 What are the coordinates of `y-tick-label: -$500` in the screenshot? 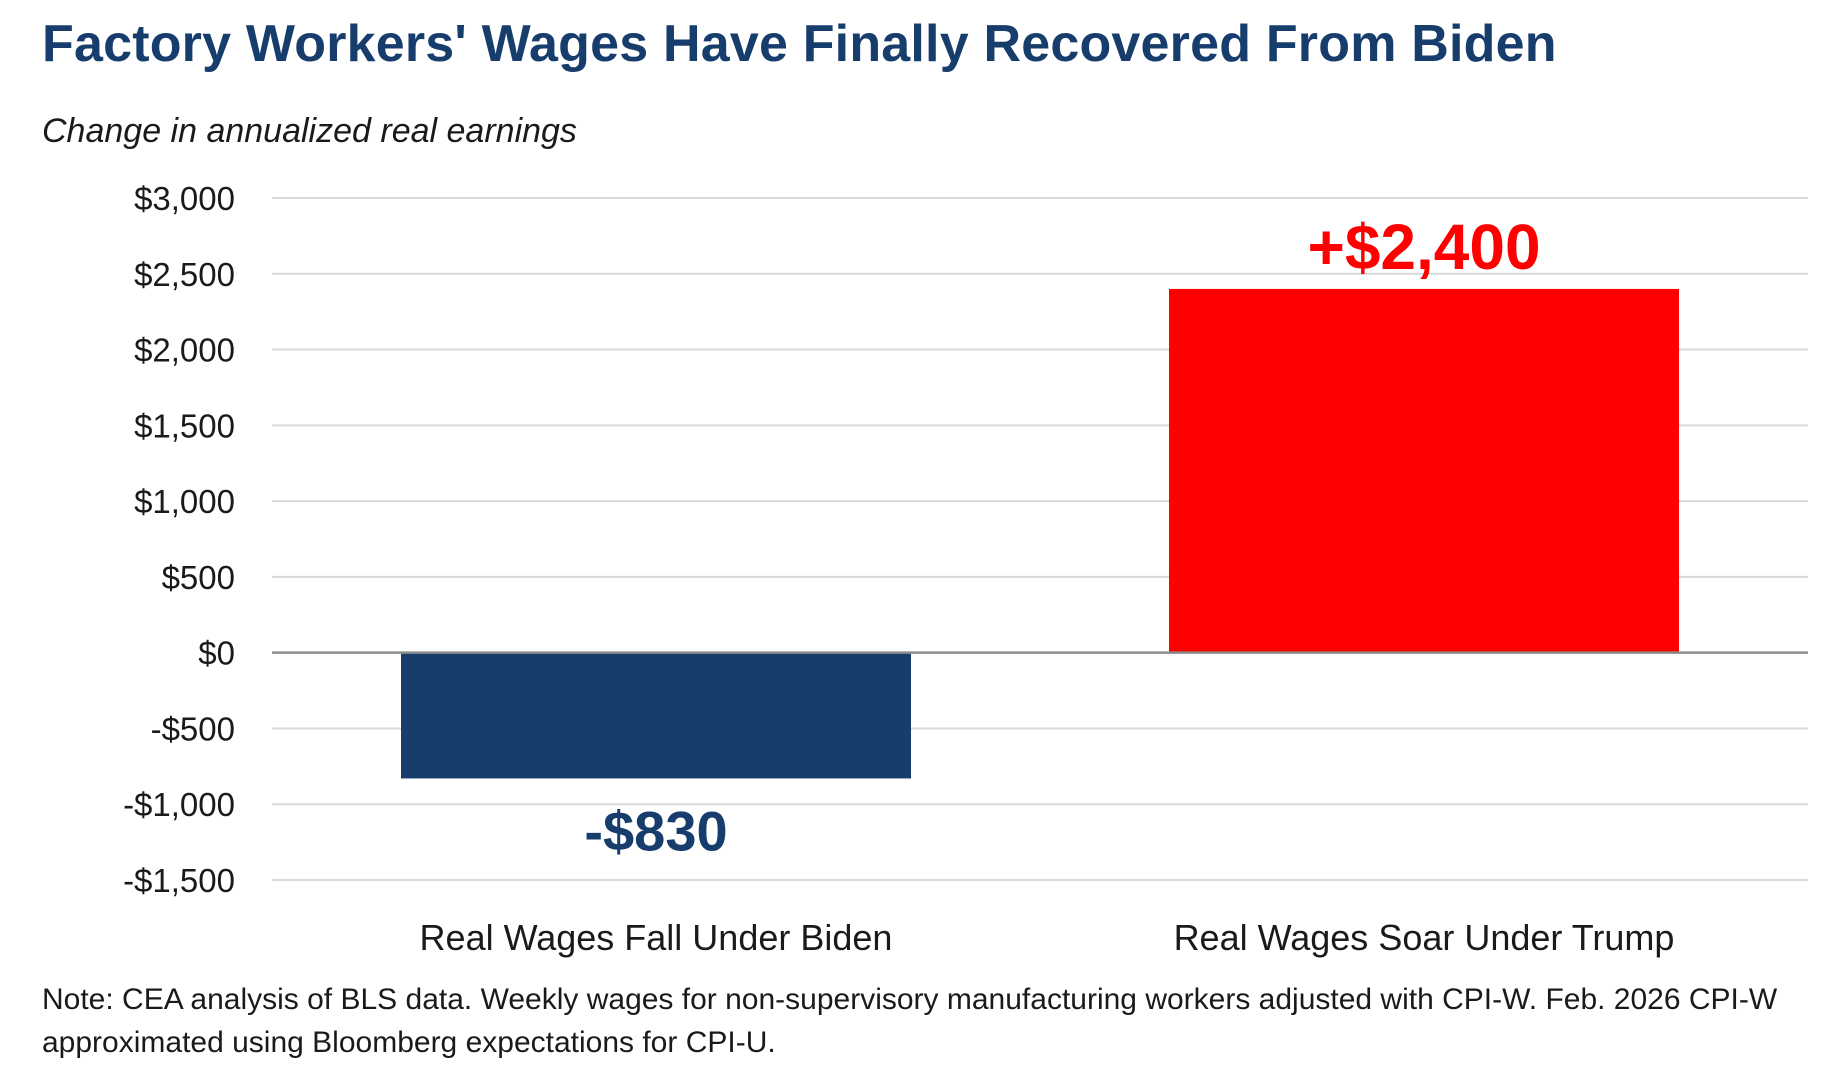 It's located at (193, 728).